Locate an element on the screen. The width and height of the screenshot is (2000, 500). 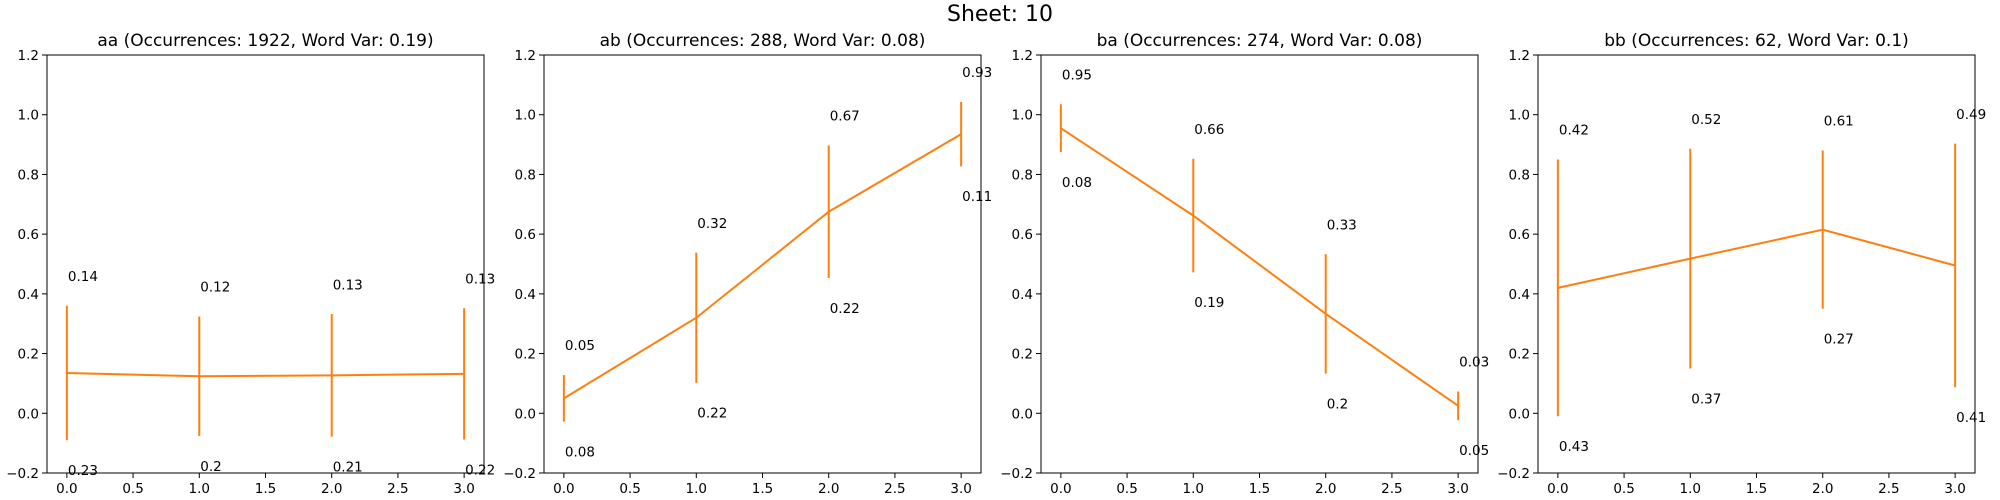
subplot-title: aa (Occurrences: 1922, Word Var: 0.19) is located at coordinates (265, 41).